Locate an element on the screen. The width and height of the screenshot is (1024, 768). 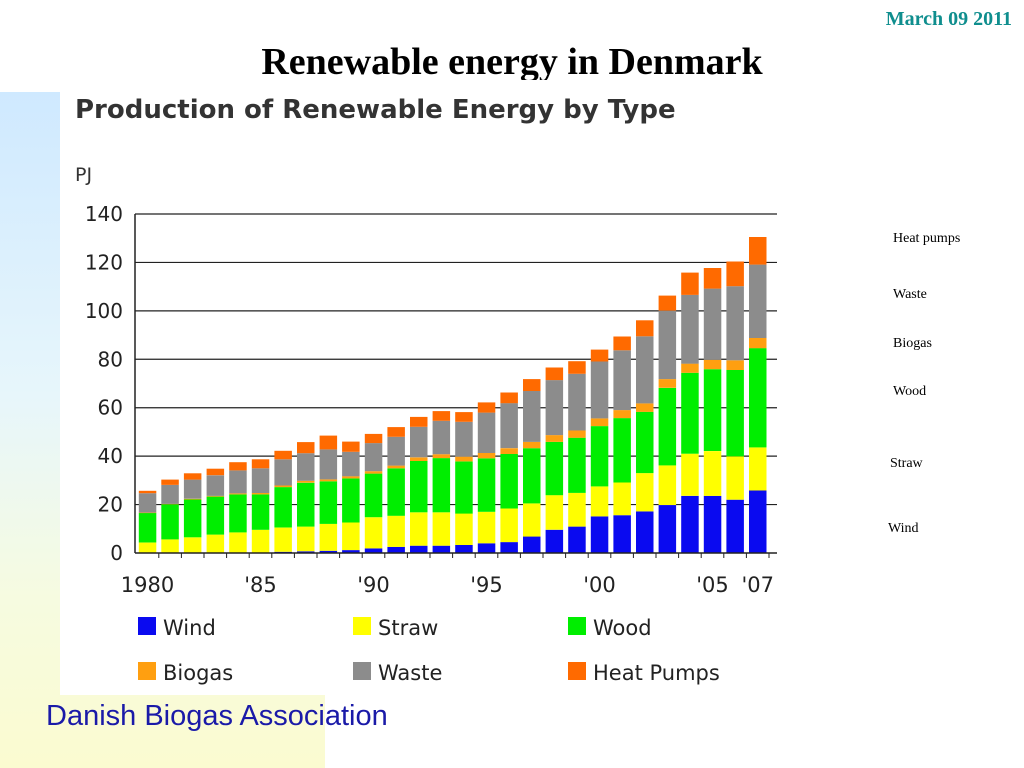
y-axis-ticks: 0 20 40 60 80 100 120 140 is located at coordinates (104, 383).